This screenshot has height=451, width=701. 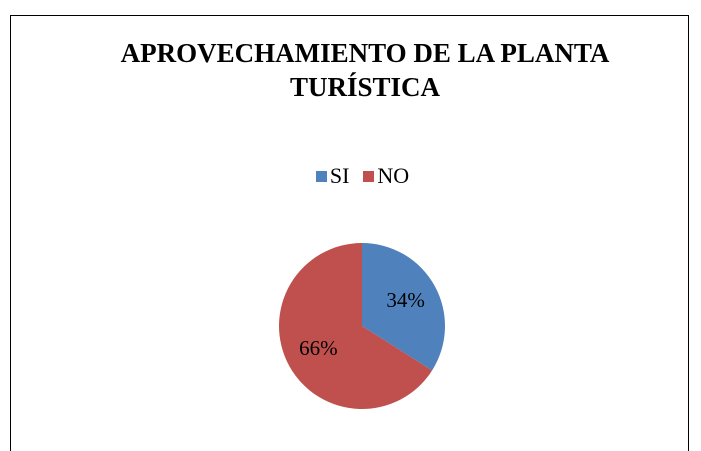 I want to click on data-label: 34%, so click(x=405, y=300).